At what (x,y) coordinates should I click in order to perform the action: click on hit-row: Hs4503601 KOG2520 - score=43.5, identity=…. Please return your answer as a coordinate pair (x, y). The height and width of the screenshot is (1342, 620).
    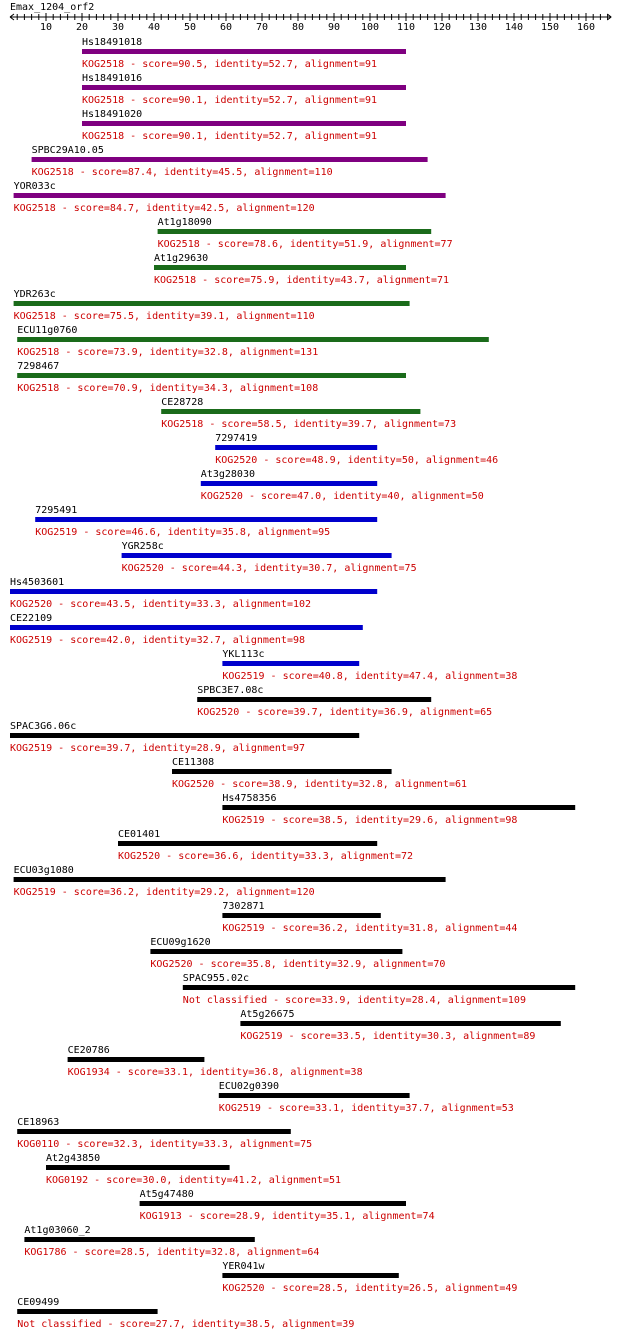
    Looking at the image, I should click on (194, 593).